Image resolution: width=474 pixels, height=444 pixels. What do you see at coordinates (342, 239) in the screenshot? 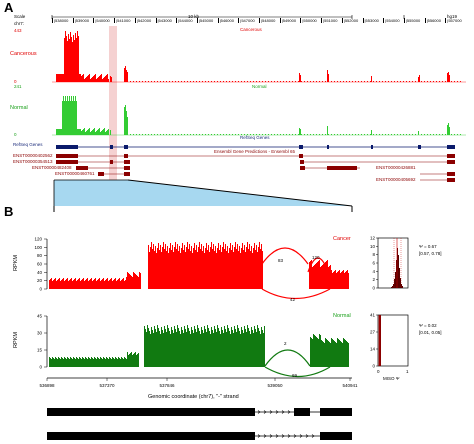
I see `cancer-series-label: Cancer` at bounding box center [342, 239].